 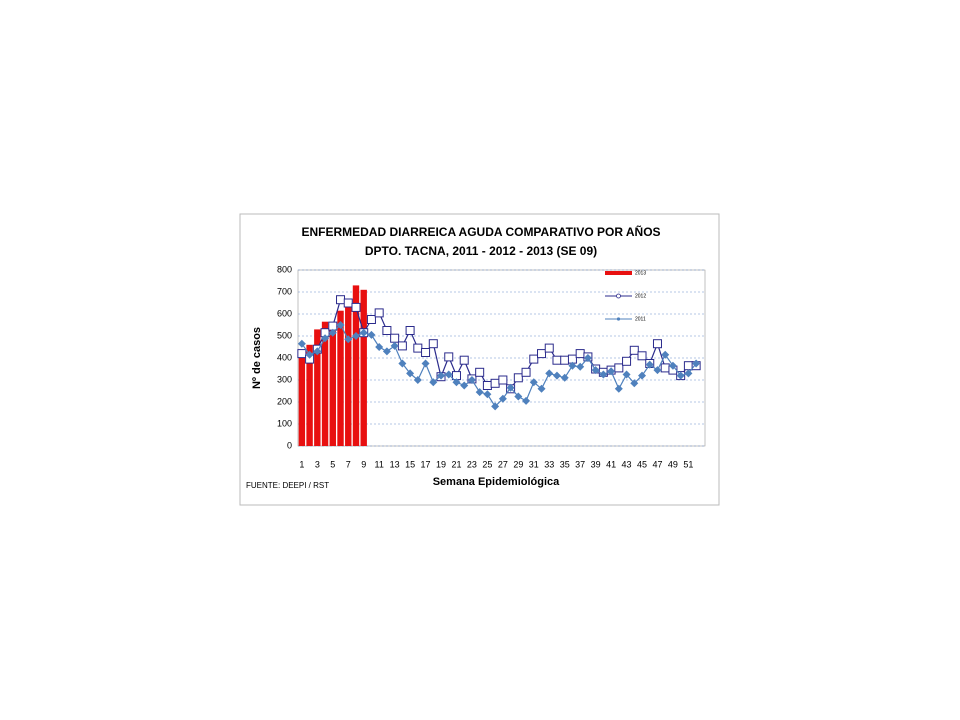 I want to click on legend-label: 2012, so click(x=640, y=296).